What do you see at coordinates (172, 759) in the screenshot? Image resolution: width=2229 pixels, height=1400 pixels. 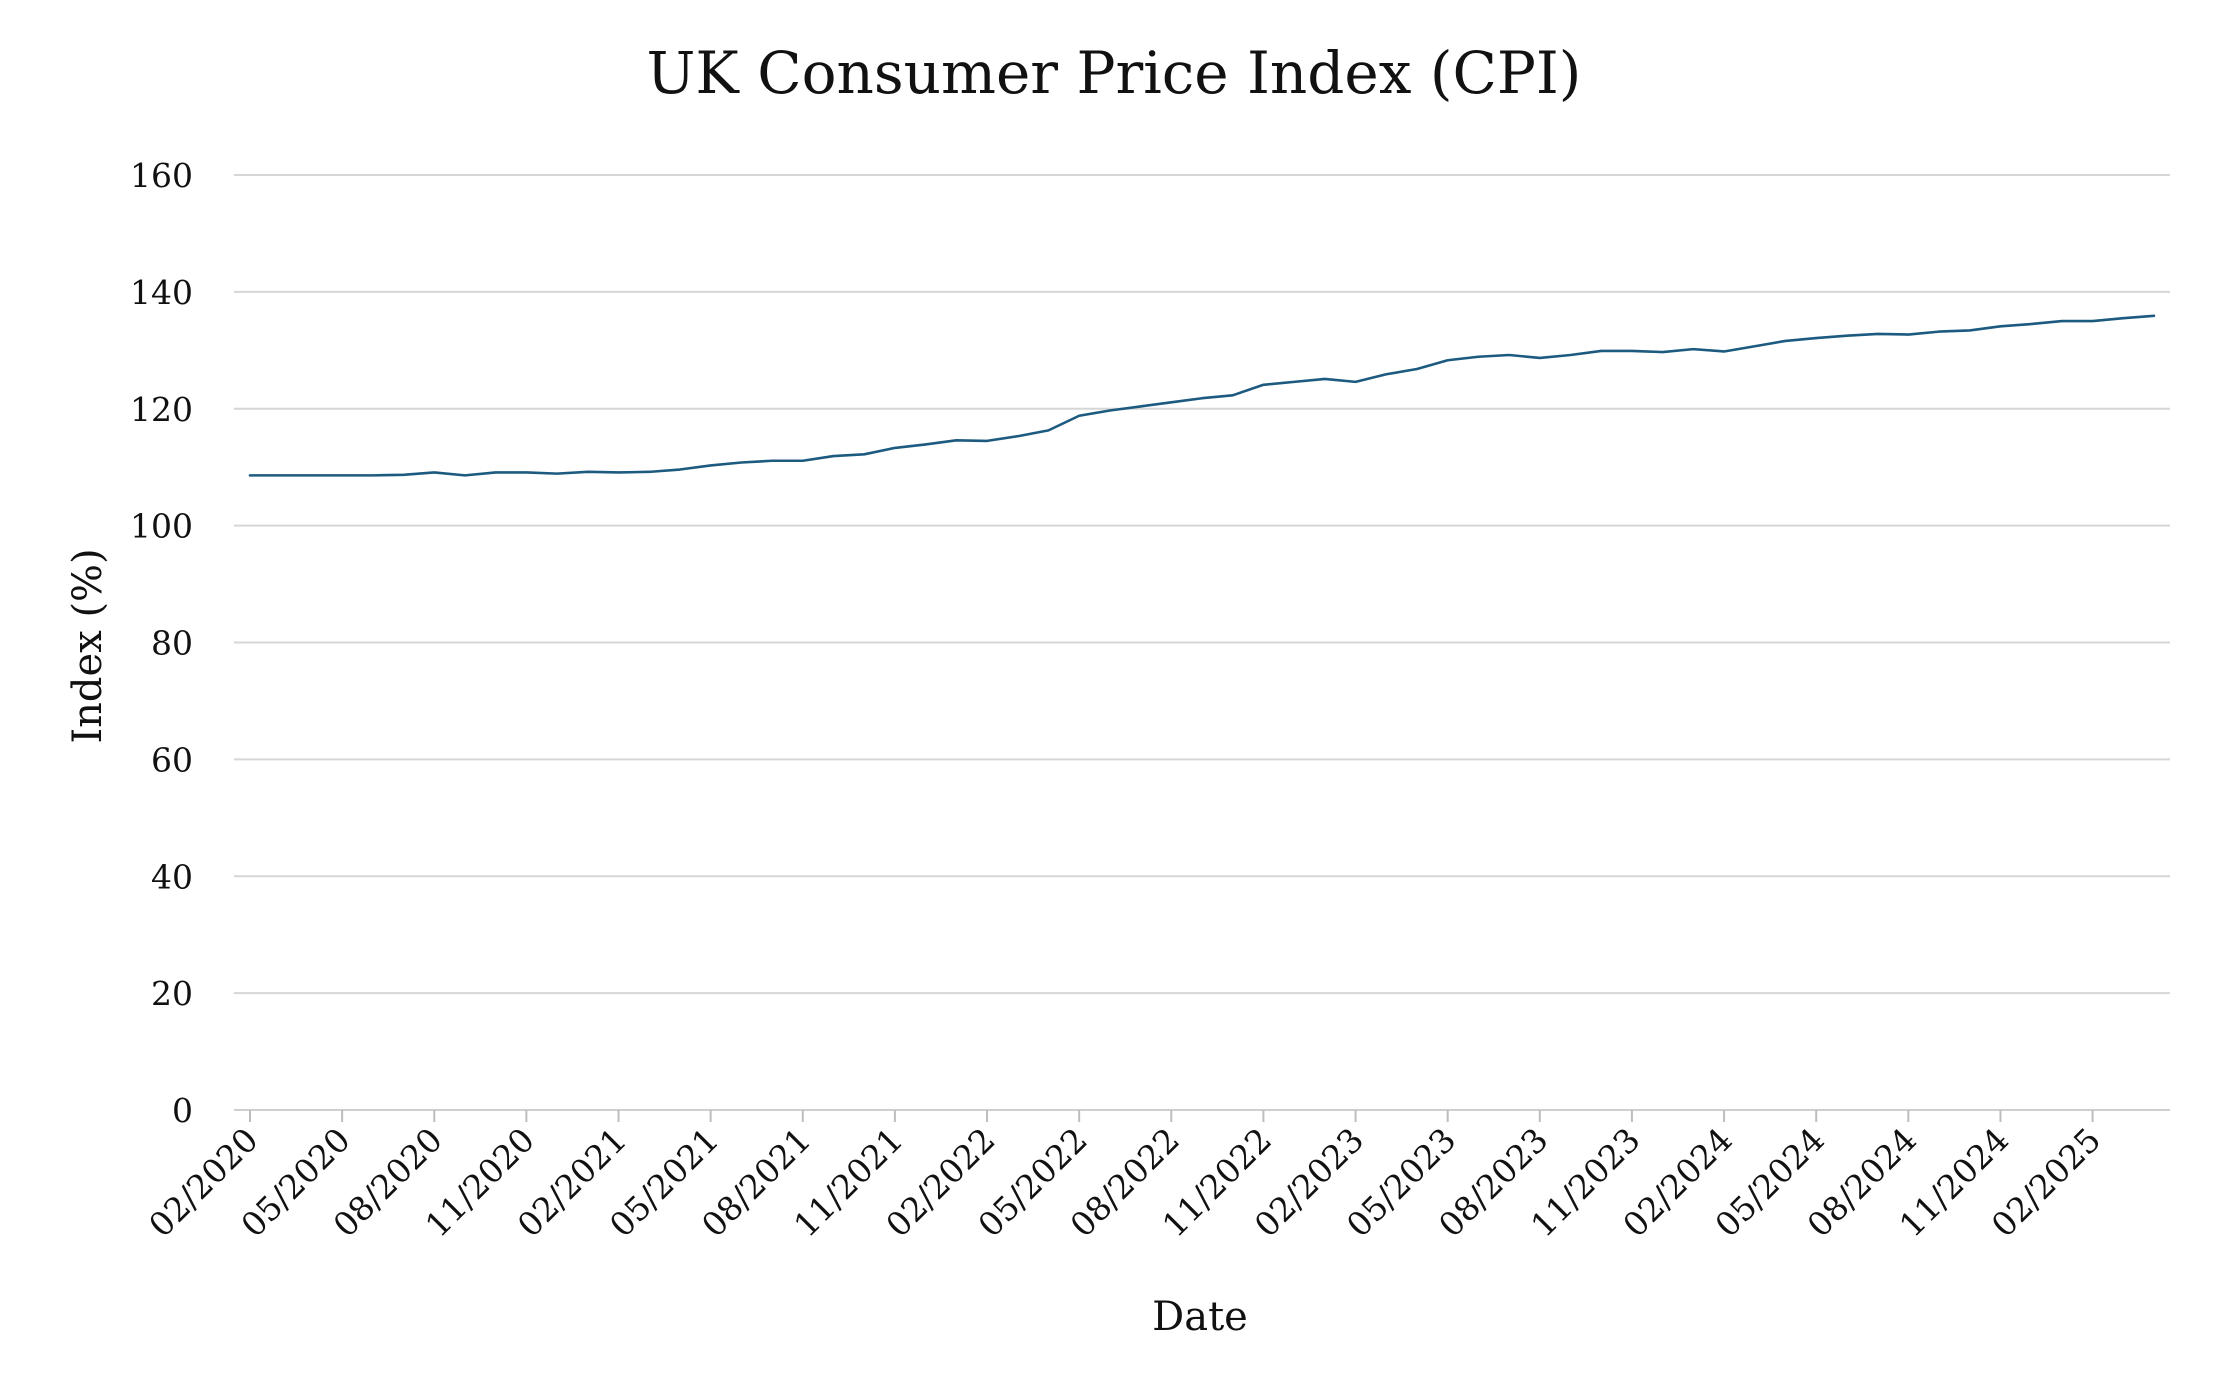 I see `y-tick-label: 60` at bounding box center [172, 759].